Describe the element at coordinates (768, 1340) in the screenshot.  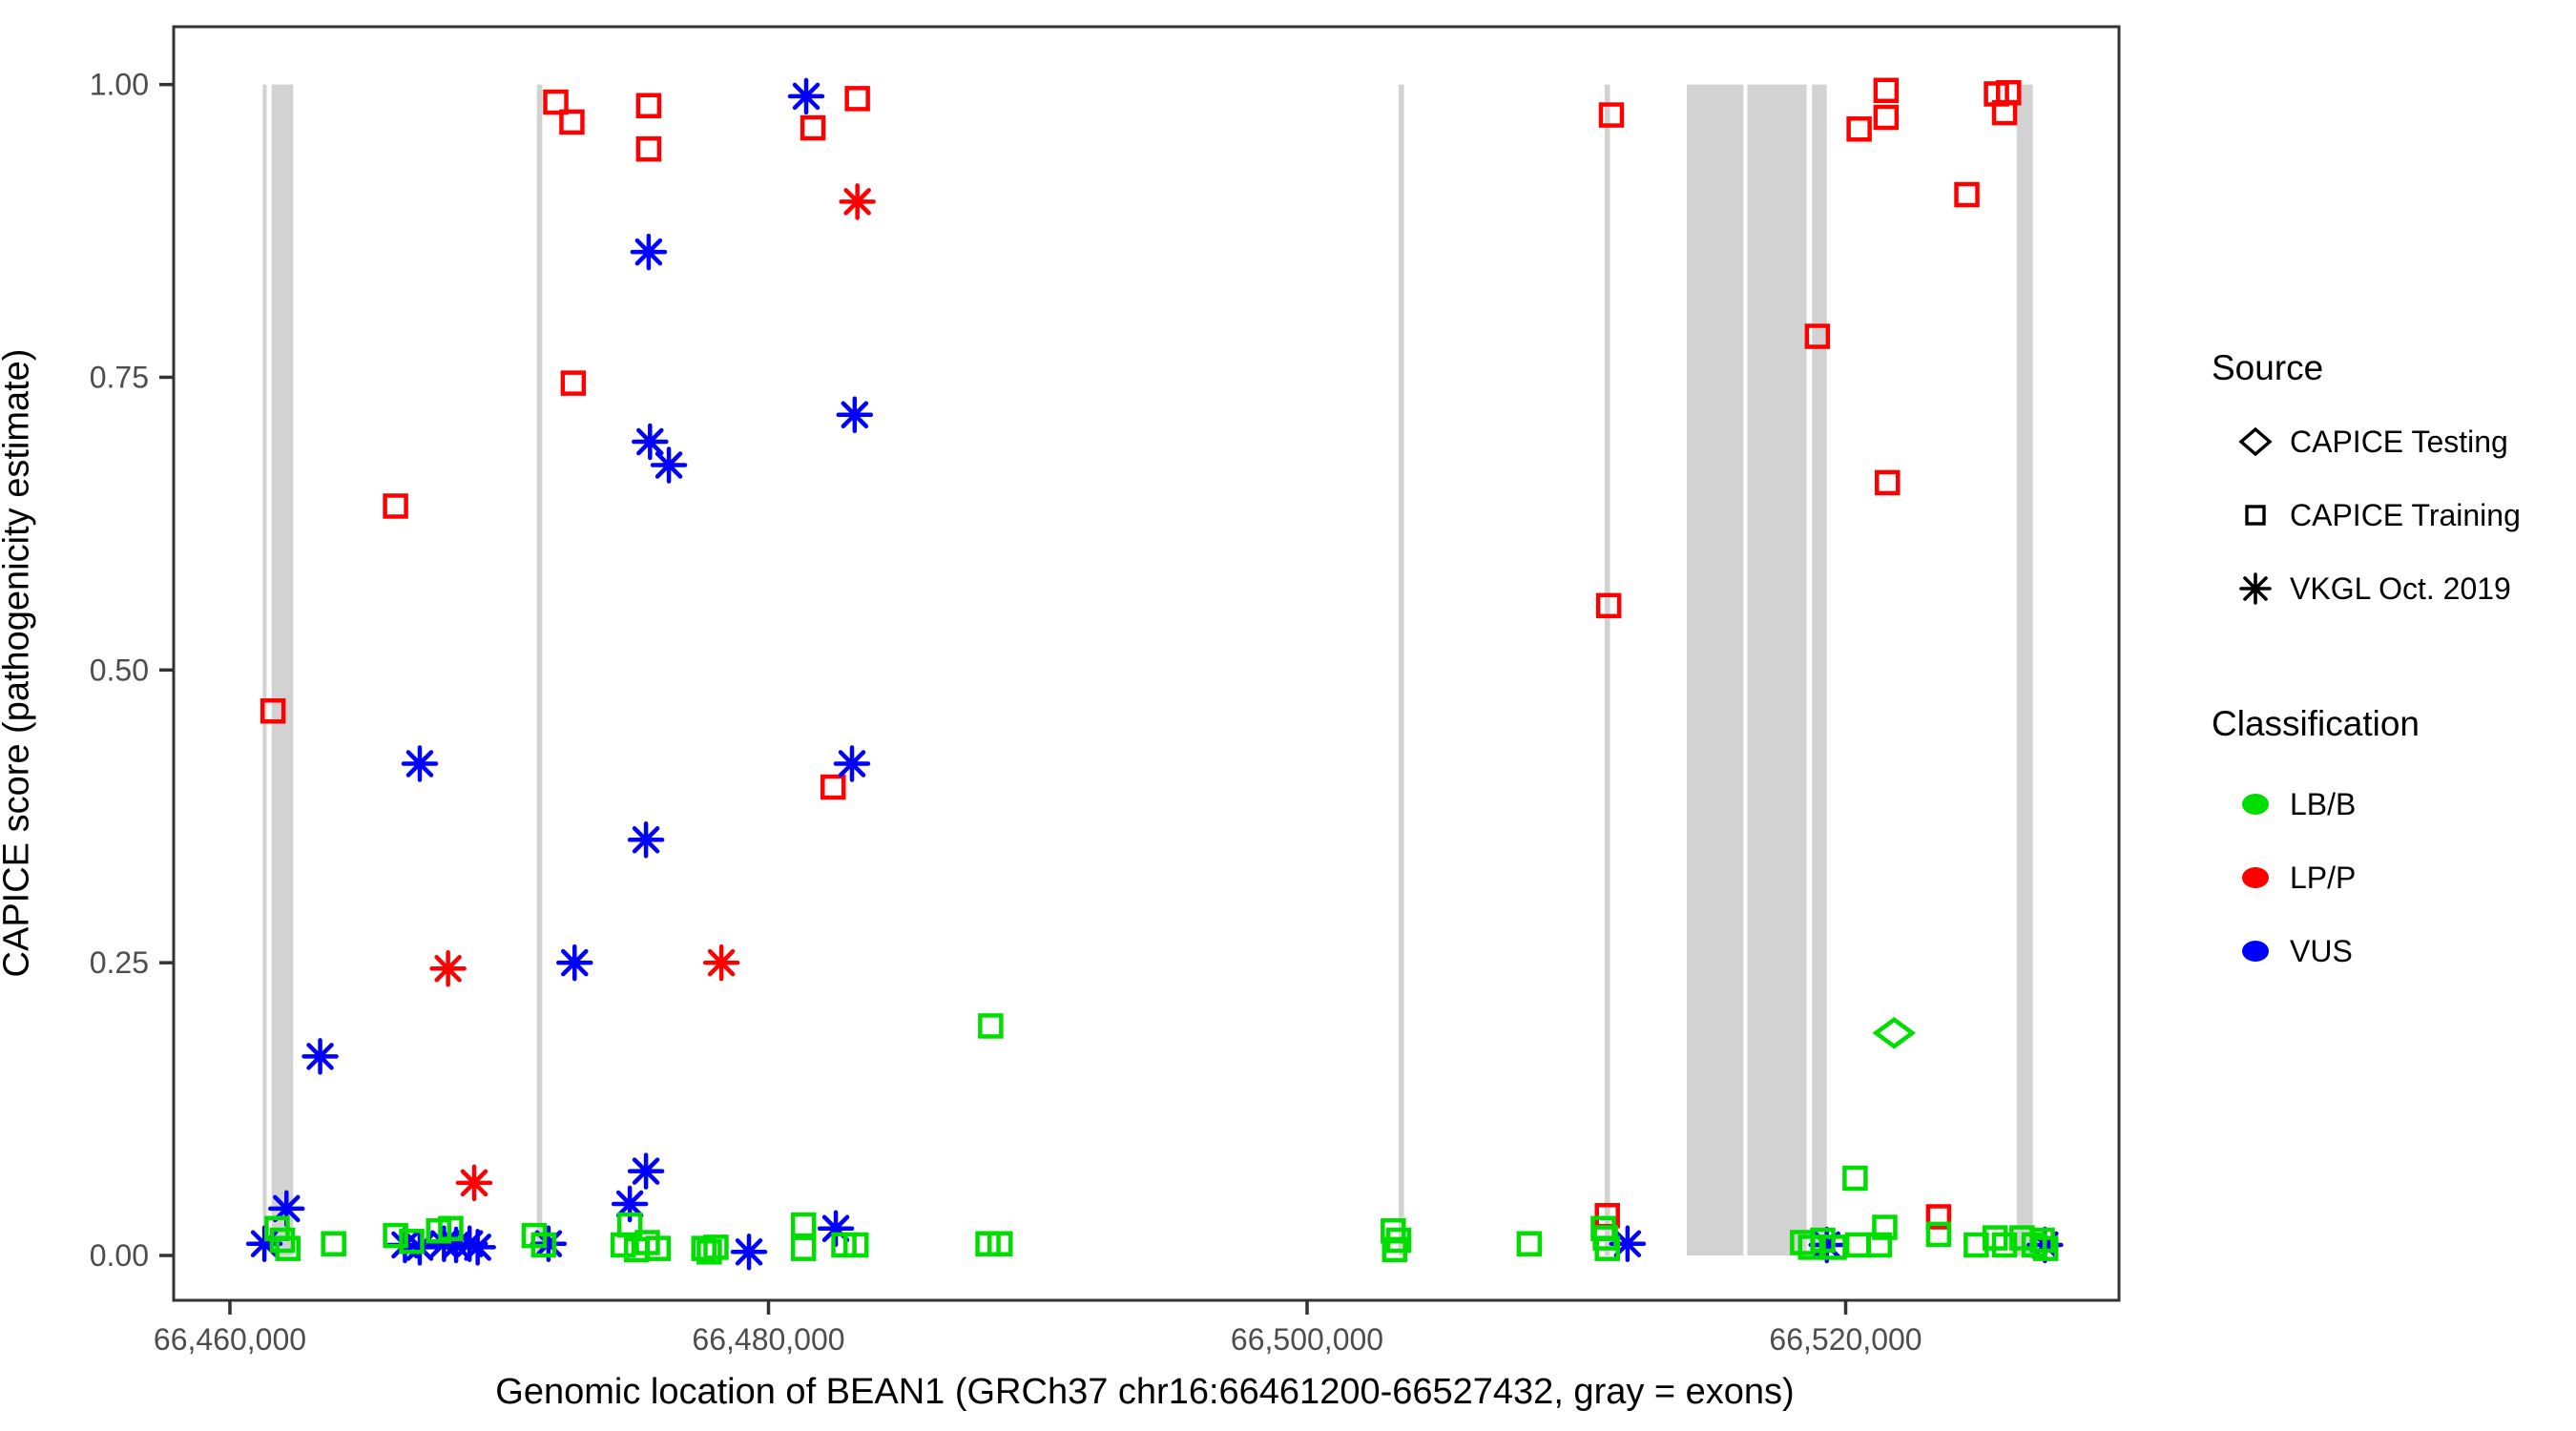
I see `x-tick-label: 66,480,000` at that location.